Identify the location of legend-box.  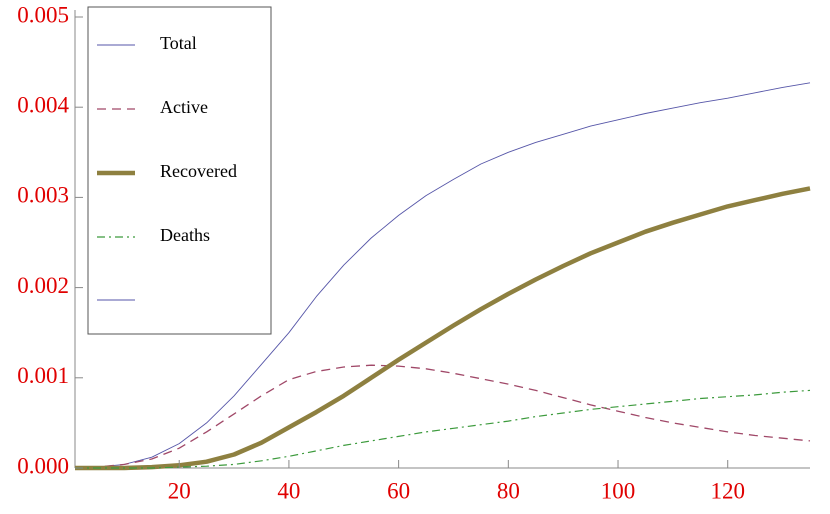
(179, 170).